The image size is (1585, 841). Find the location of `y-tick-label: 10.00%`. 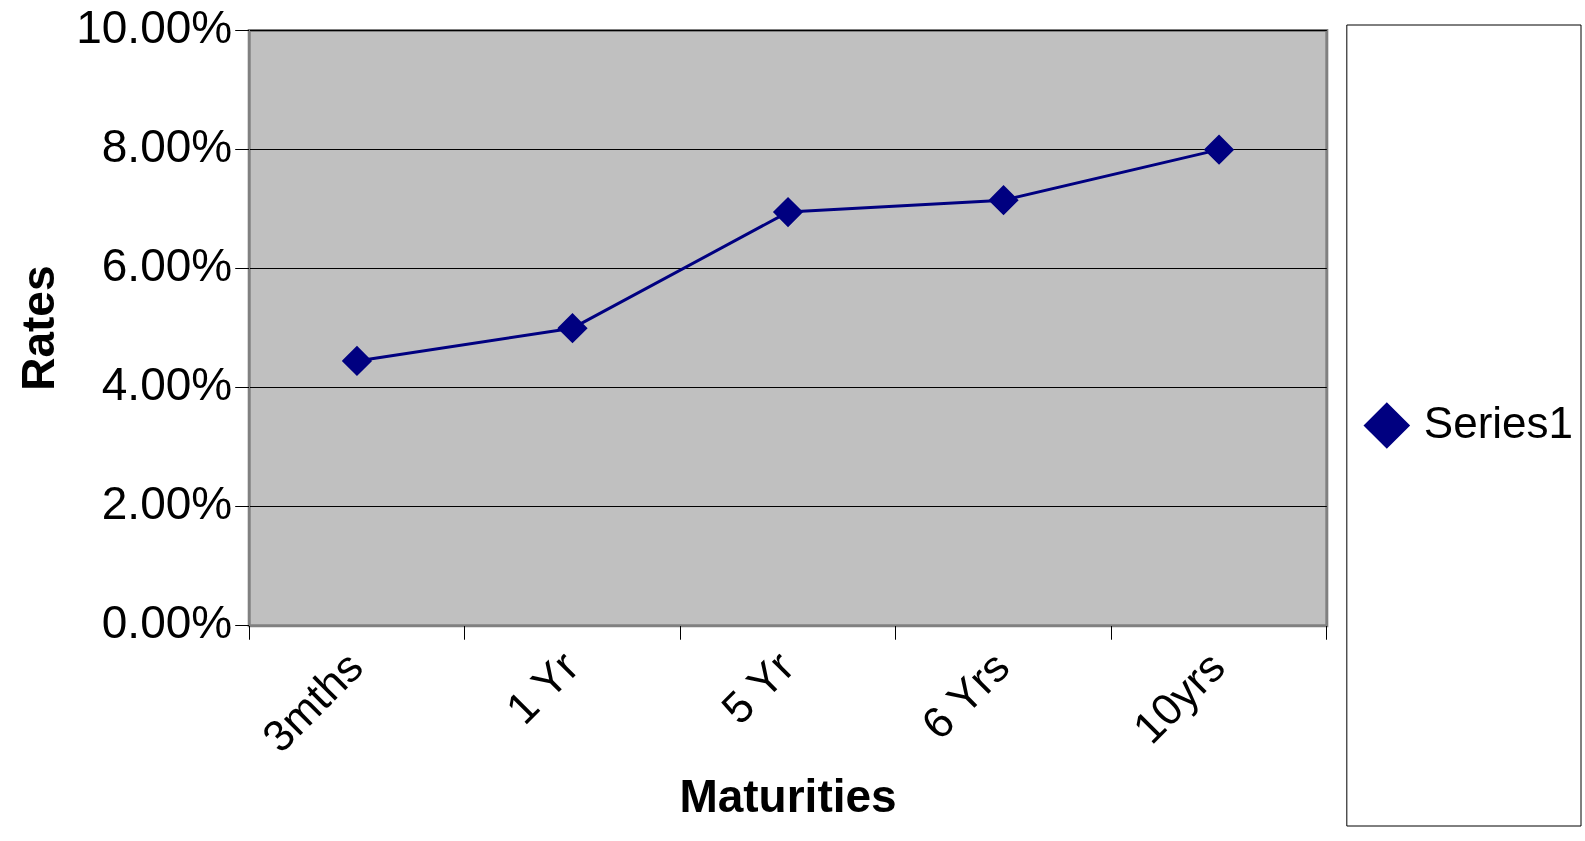

y-tick-label: 10.00% is located at coordinates (154, 27).